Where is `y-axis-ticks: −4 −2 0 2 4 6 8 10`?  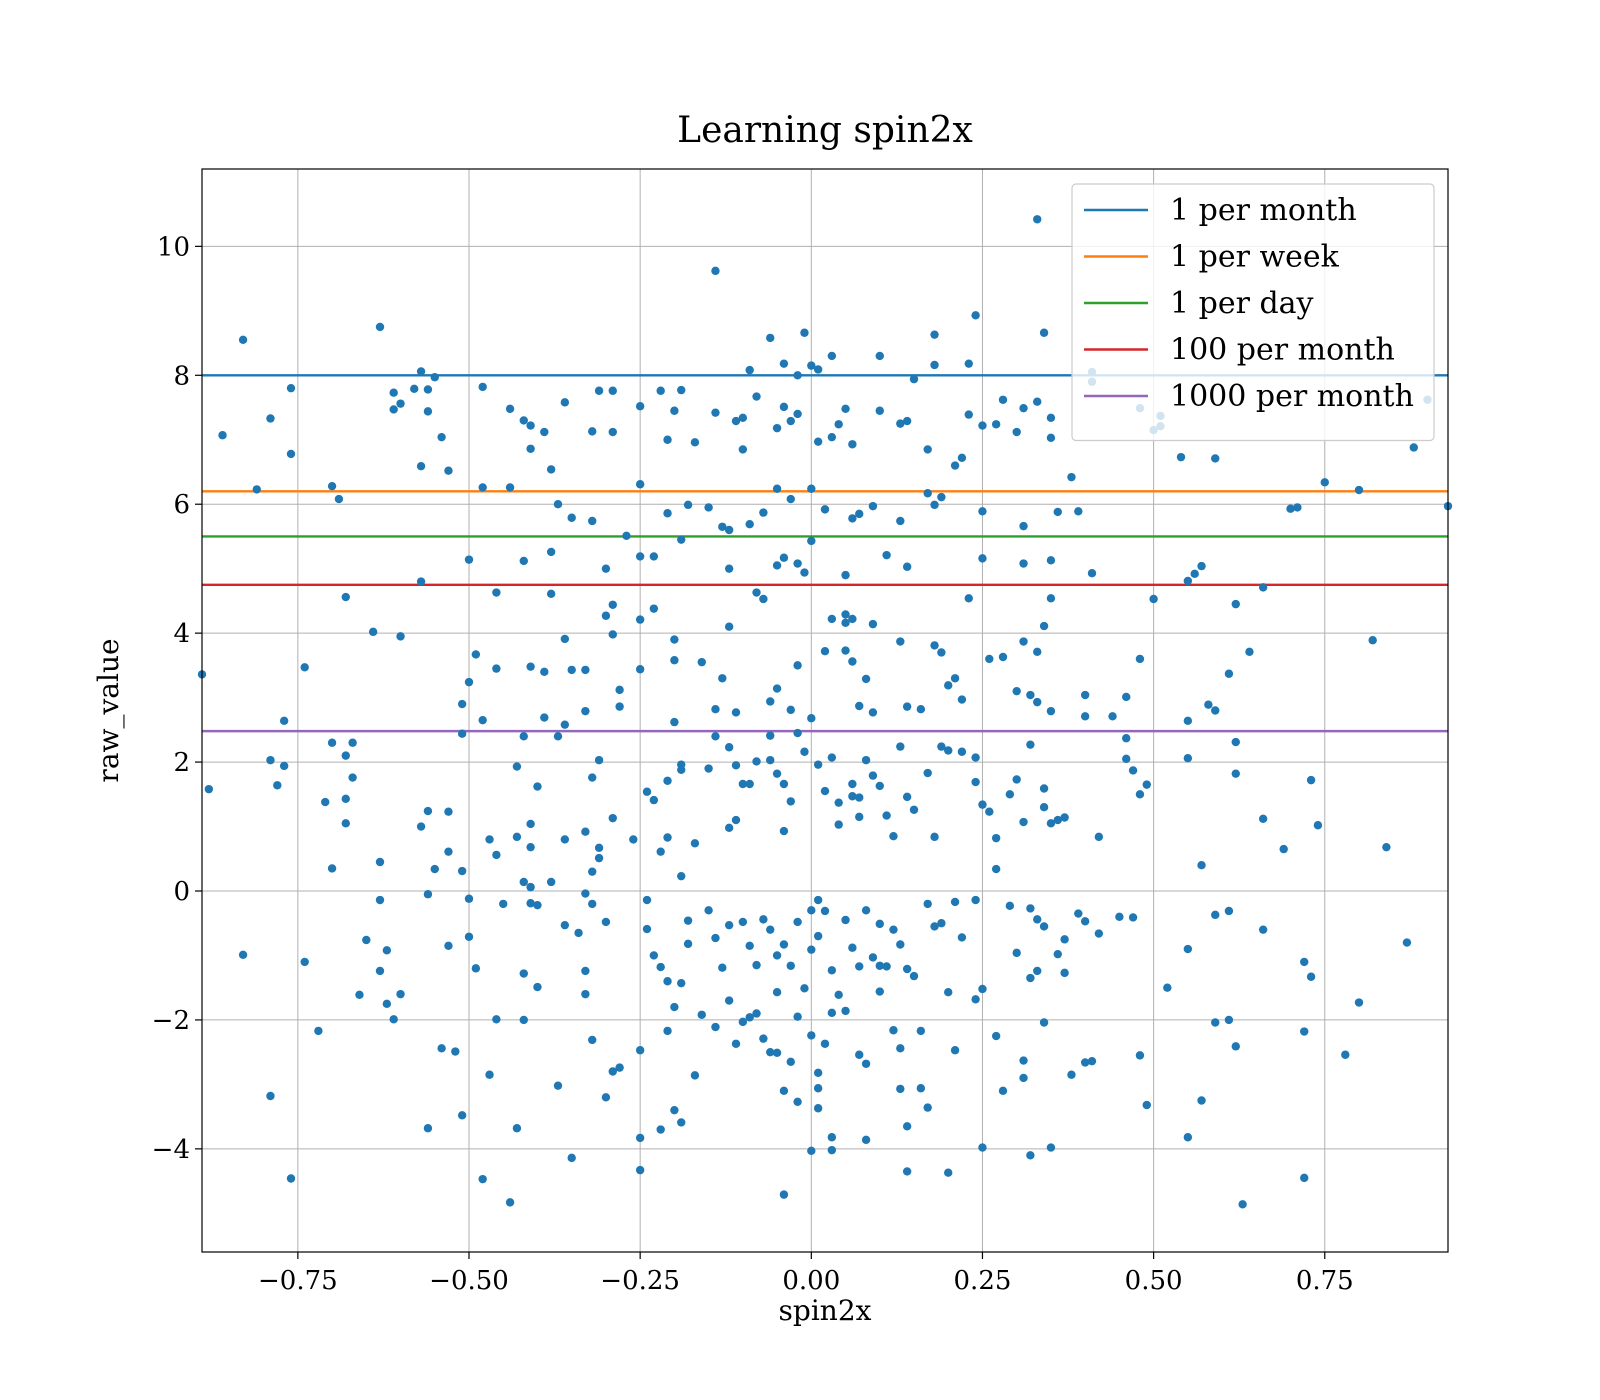
y-axis-ticks: −4 −2 0 2 4 6 8 10 is located at coordinates (177, 698).